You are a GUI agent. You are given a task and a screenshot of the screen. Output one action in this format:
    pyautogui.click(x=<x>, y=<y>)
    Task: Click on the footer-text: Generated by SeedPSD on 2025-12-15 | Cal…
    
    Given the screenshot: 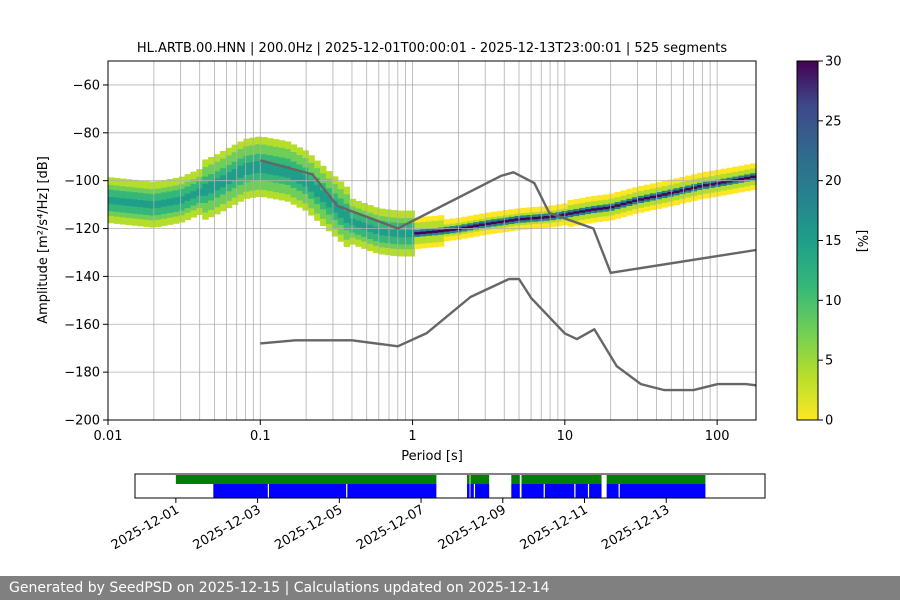 What is the action you would take?
    pyautogui.click(x=279, y=588)
    